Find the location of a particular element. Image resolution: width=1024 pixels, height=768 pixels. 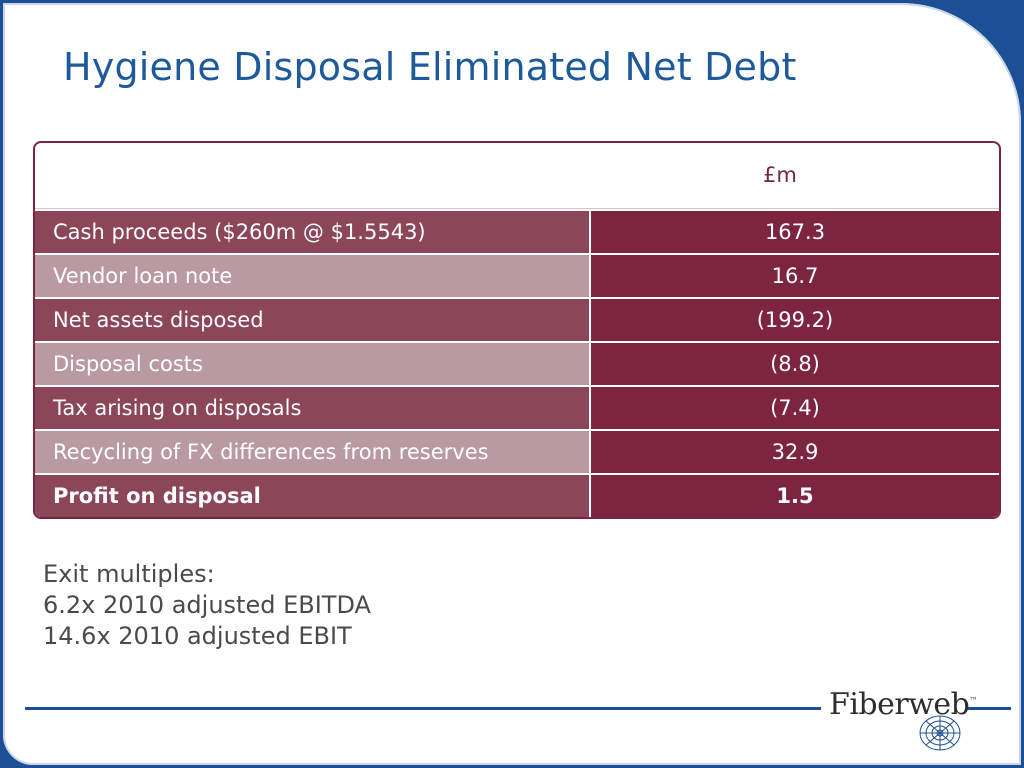

row-label: Vendor loan note is located at coordinates (312, 276).